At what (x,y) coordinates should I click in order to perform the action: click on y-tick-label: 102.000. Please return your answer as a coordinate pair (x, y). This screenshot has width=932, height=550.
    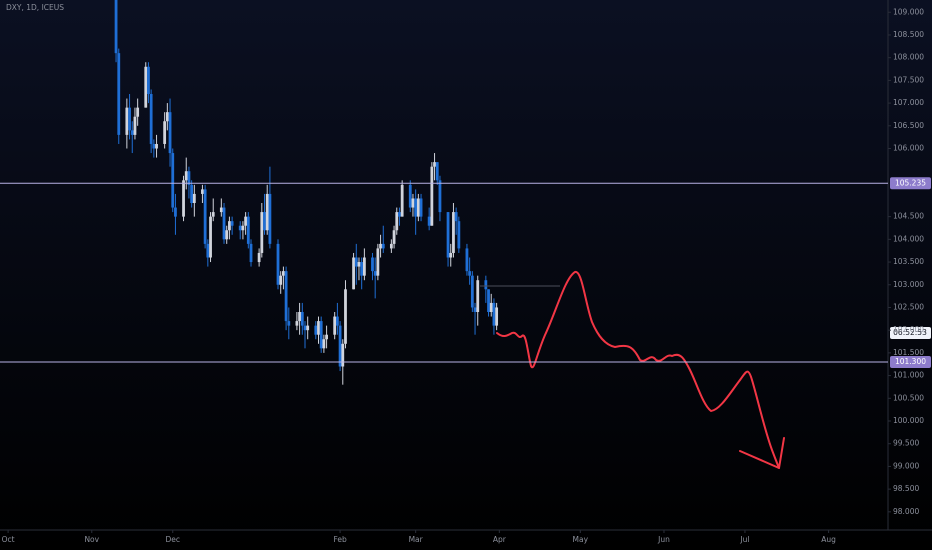
    Looking at the image, I should click on (908, 329).